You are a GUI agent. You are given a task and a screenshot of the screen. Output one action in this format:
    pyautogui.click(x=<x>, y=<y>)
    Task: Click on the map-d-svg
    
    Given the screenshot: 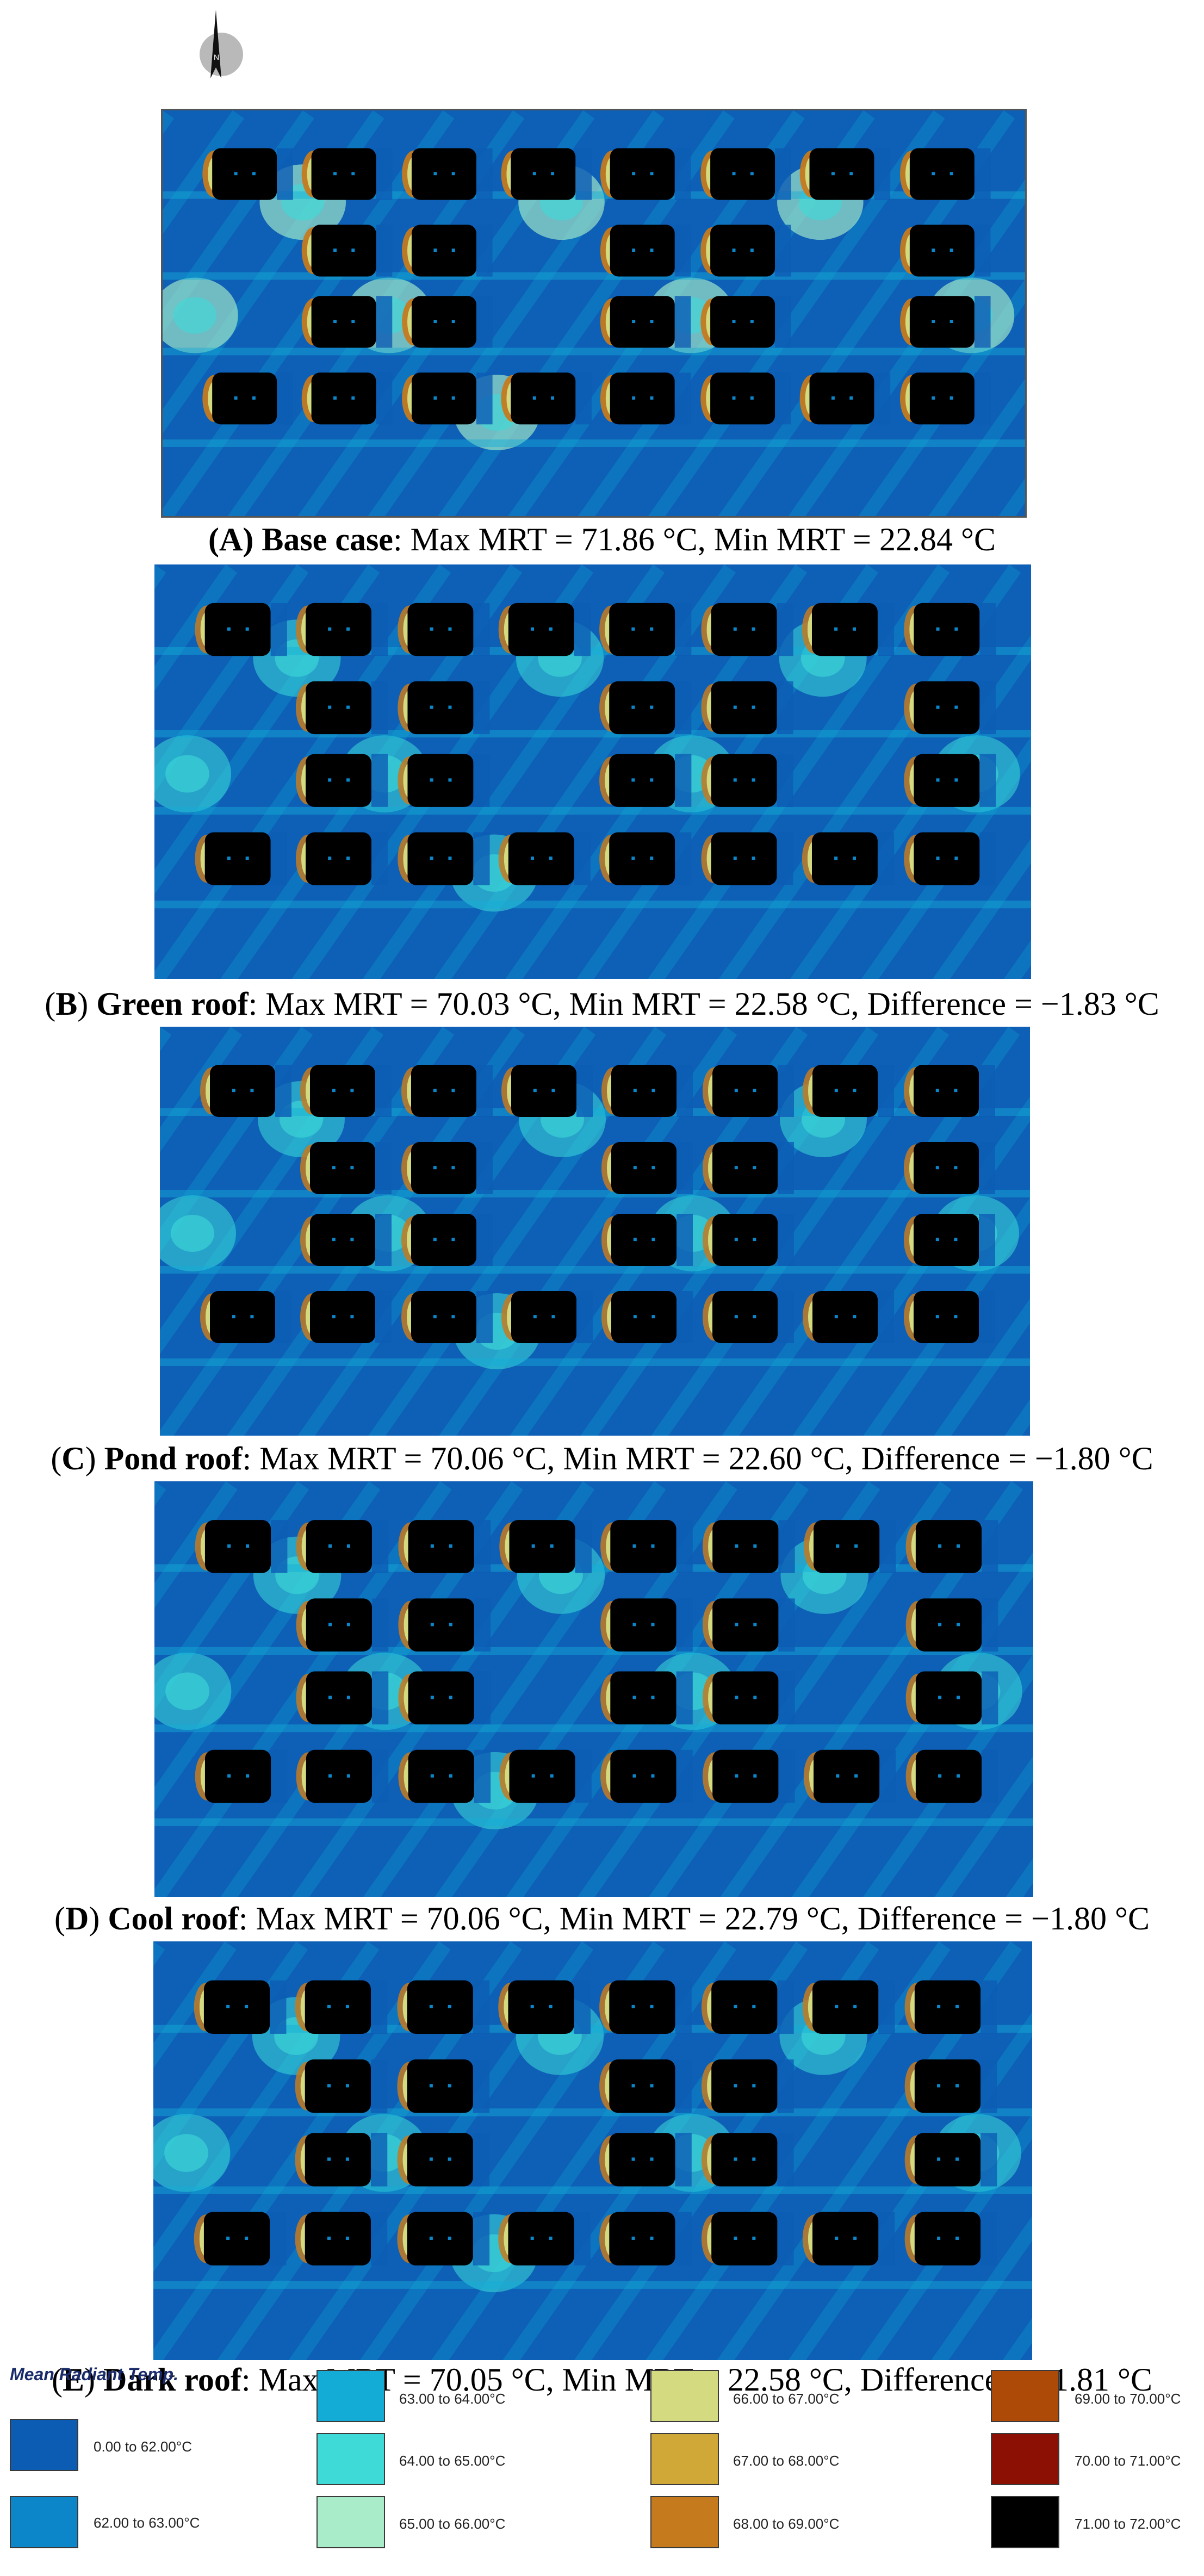 What is the action you would take?
    pyautogui.click(x=593, y=1689)
    